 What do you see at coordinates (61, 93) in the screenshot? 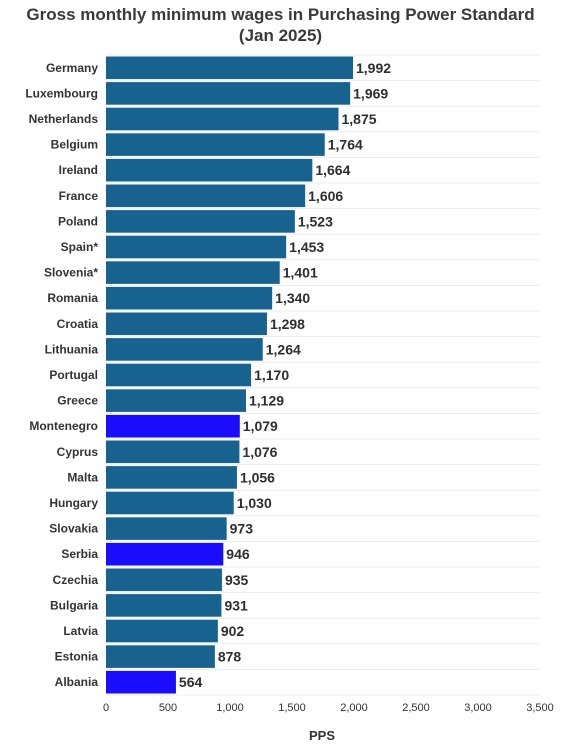
I see `category-label: Luxembourg` at bounding box center [61, 93].